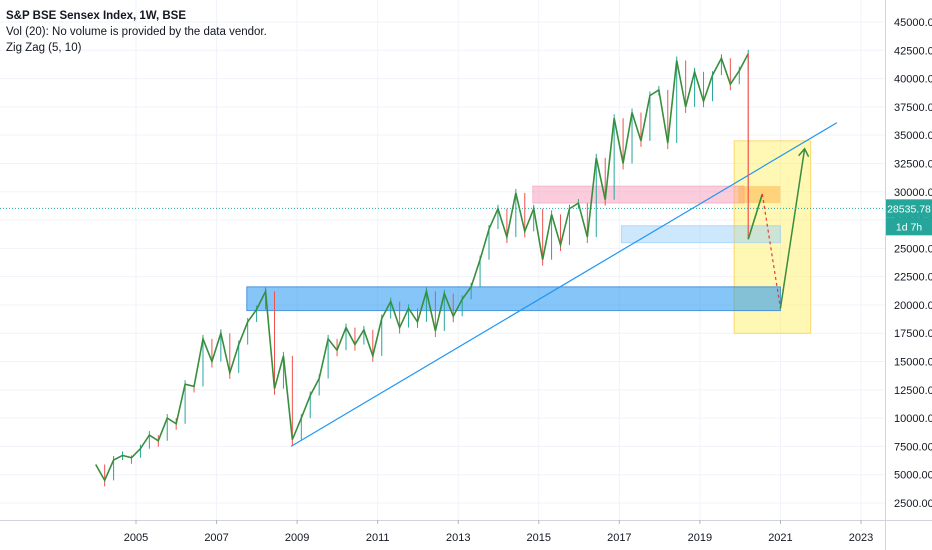 This screenshot has width=932, height=550. Describe the element at coordinates (913, 23) in the screenshot. I see `y-tick-label: 45000.00` at that location.